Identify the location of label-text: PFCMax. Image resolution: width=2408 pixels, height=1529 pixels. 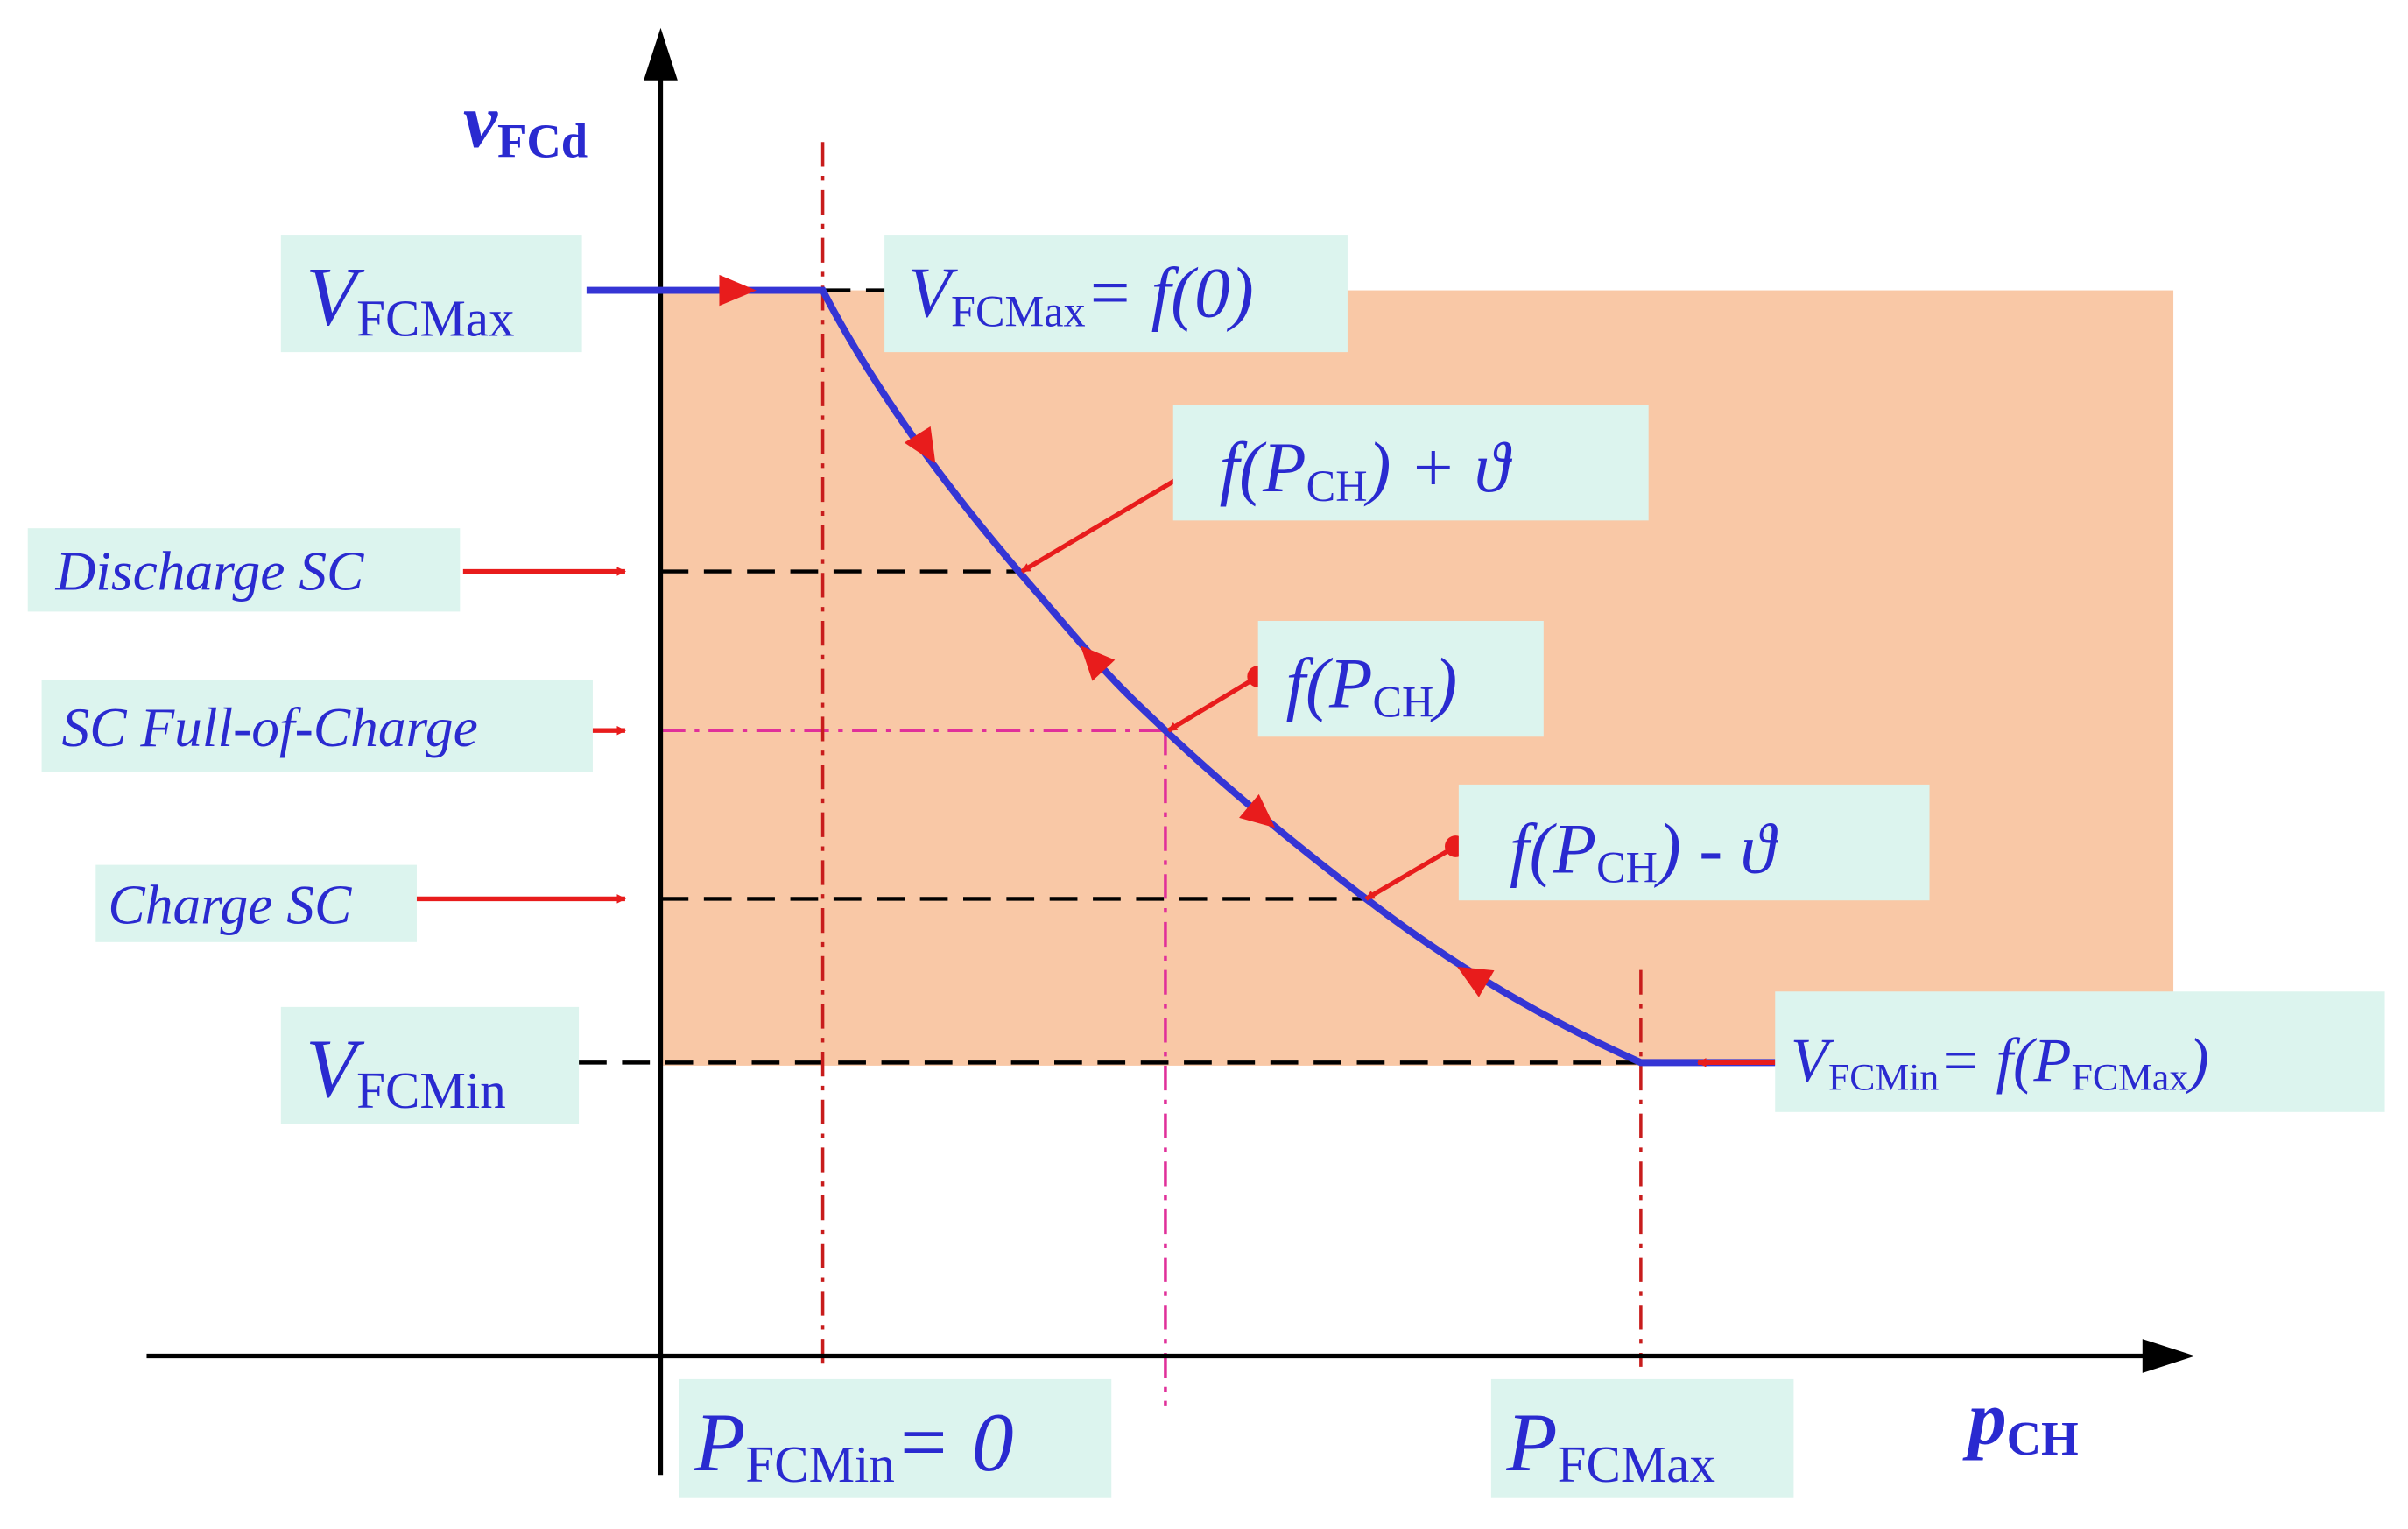
(1610, 1444).